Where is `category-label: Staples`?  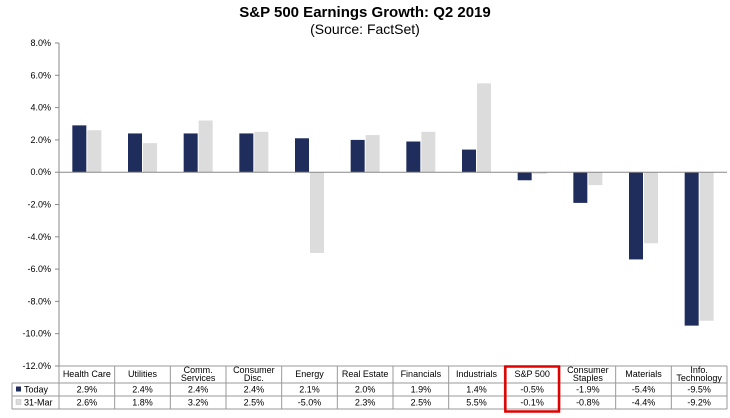
category-label: Staples is located at coordinates (588, 378).